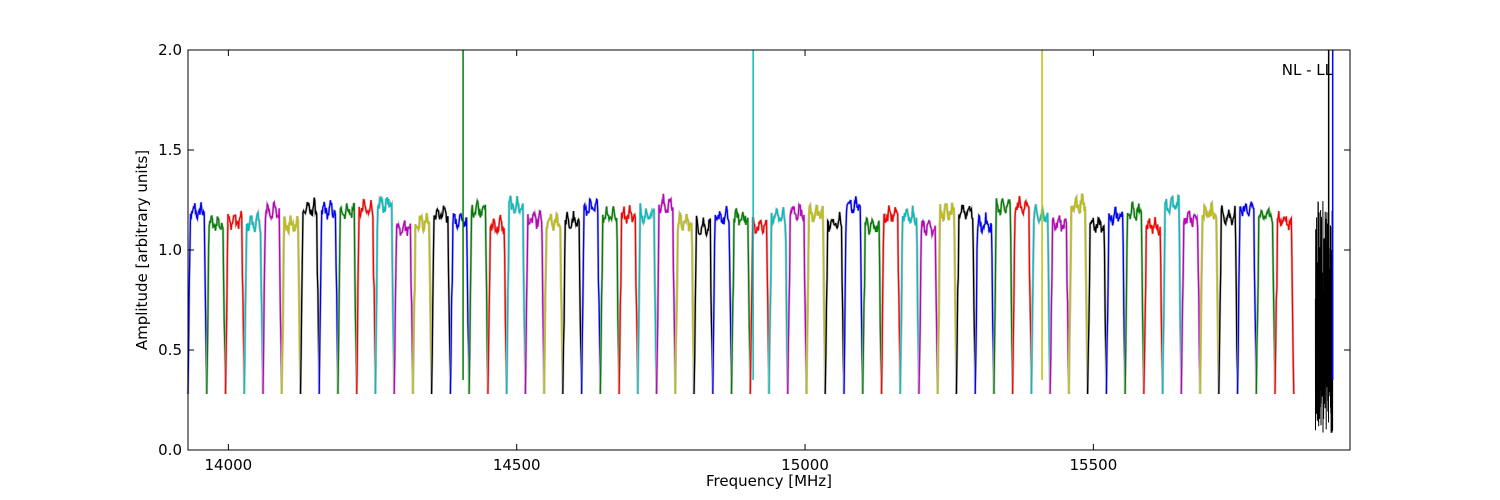 The width and height of the screenshot is (1500, 500). What do you see at coordinates (805, 465) in the screenshot?
I see `x-tick-label: 15000` at bounding box center [805, 465].